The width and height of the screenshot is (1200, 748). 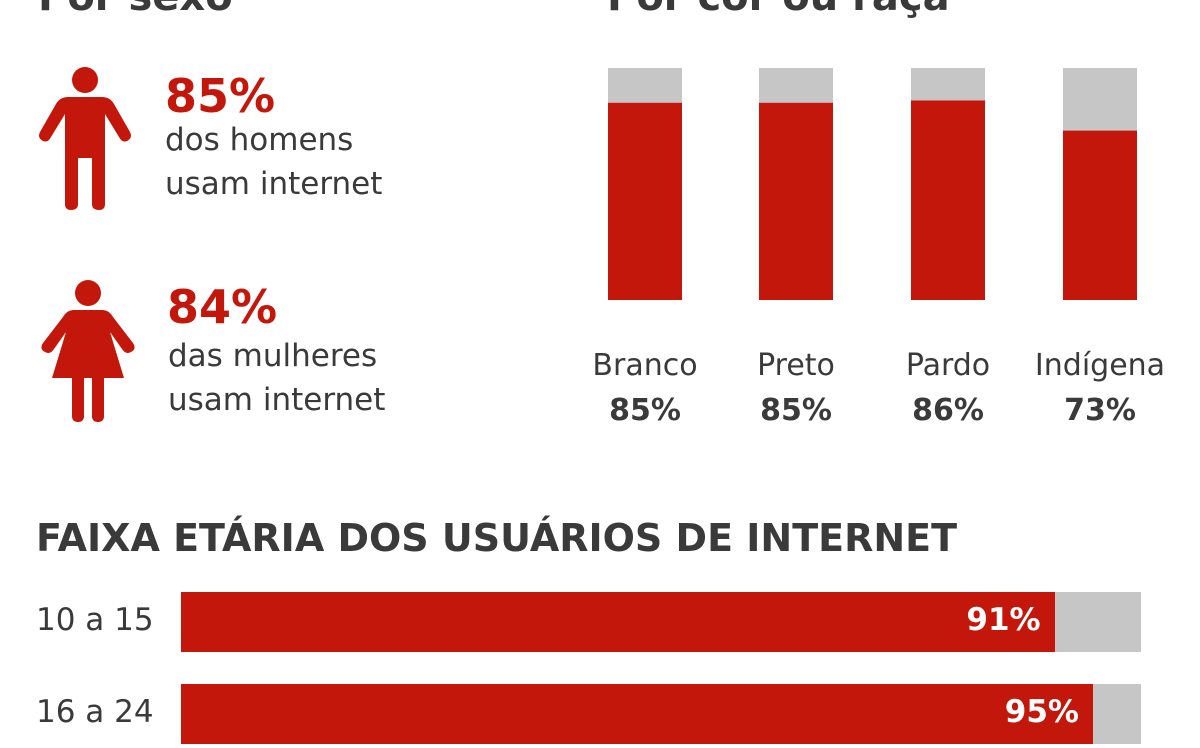 I want to click on age-row-0: 10 a 15 91%, so click(x=600, y=624).